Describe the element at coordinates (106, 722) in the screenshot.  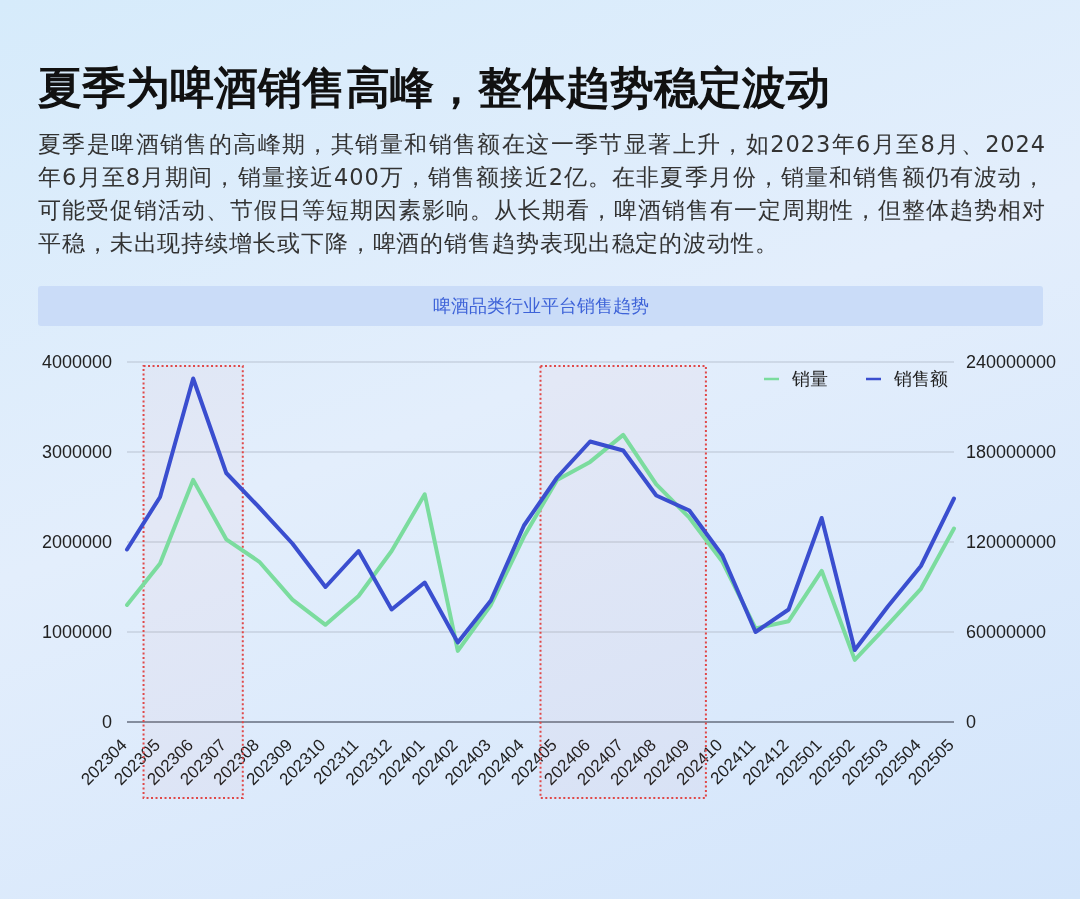
I see `y-tick-label: 0` at that location.